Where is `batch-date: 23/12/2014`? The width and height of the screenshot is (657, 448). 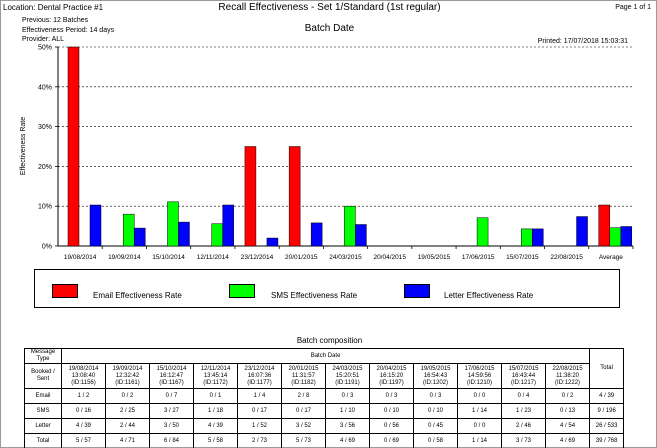
batch-date: 23/12/2014 is located at coordinates (259, 368).